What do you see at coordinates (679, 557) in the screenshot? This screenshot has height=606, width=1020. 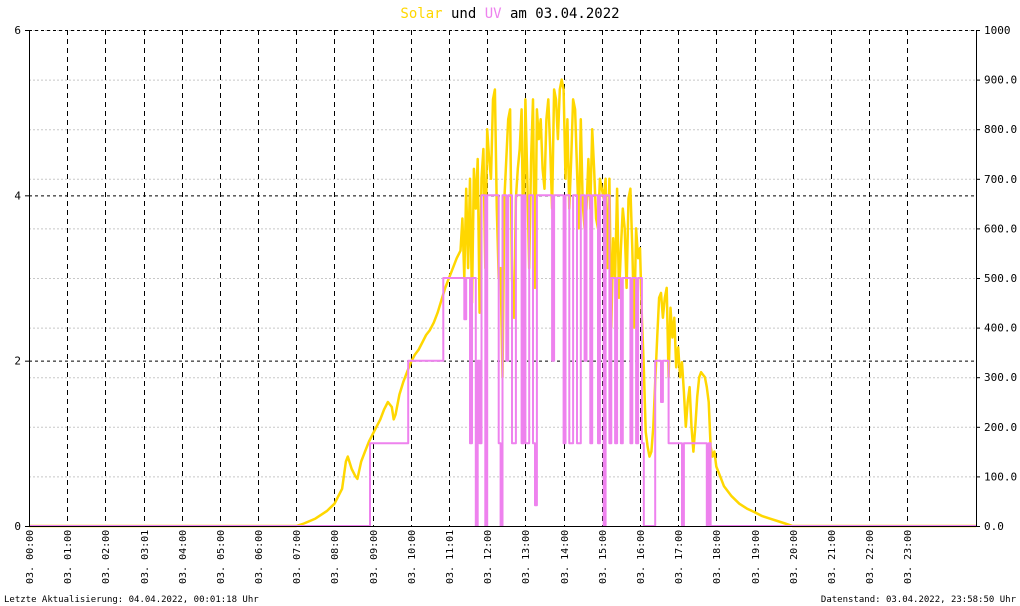 I see `x-tick-label: 03. 17:00` at bounding box center [679, 557].